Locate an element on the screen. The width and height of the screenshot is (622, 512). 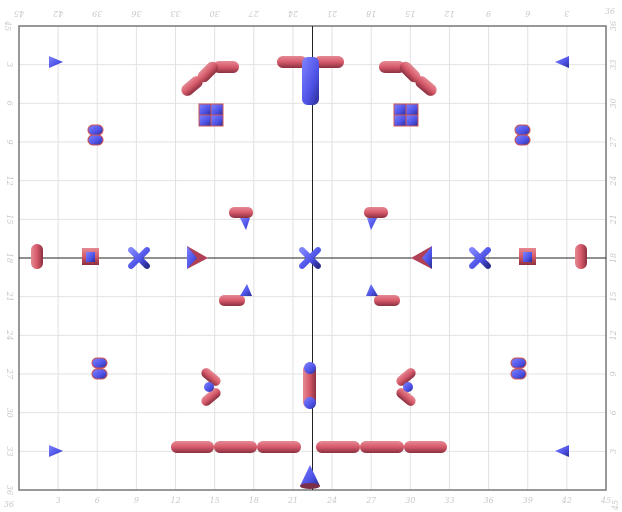
tick-label-top: 9 is located at coordinates (488, 13).